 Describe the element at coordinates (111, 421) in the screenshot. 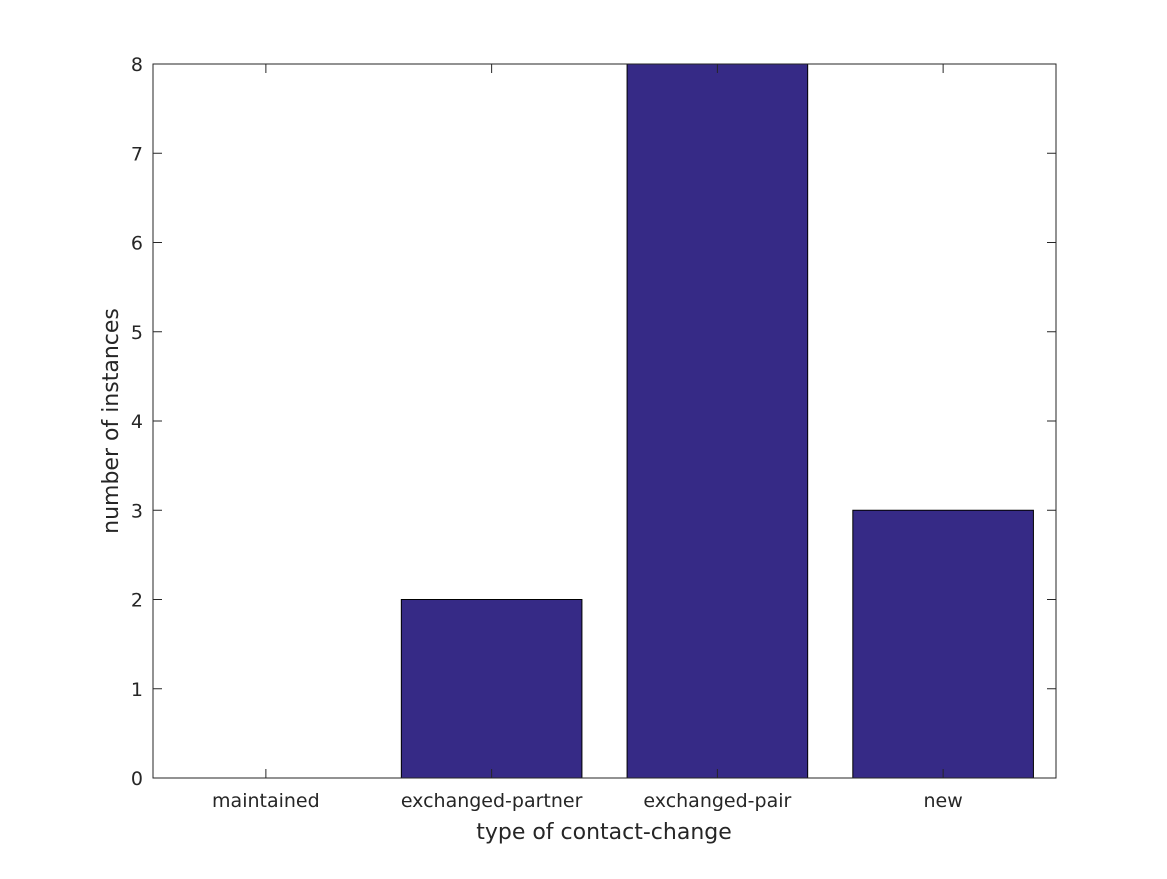

I see `y-axis-label: number of instances` at that location.